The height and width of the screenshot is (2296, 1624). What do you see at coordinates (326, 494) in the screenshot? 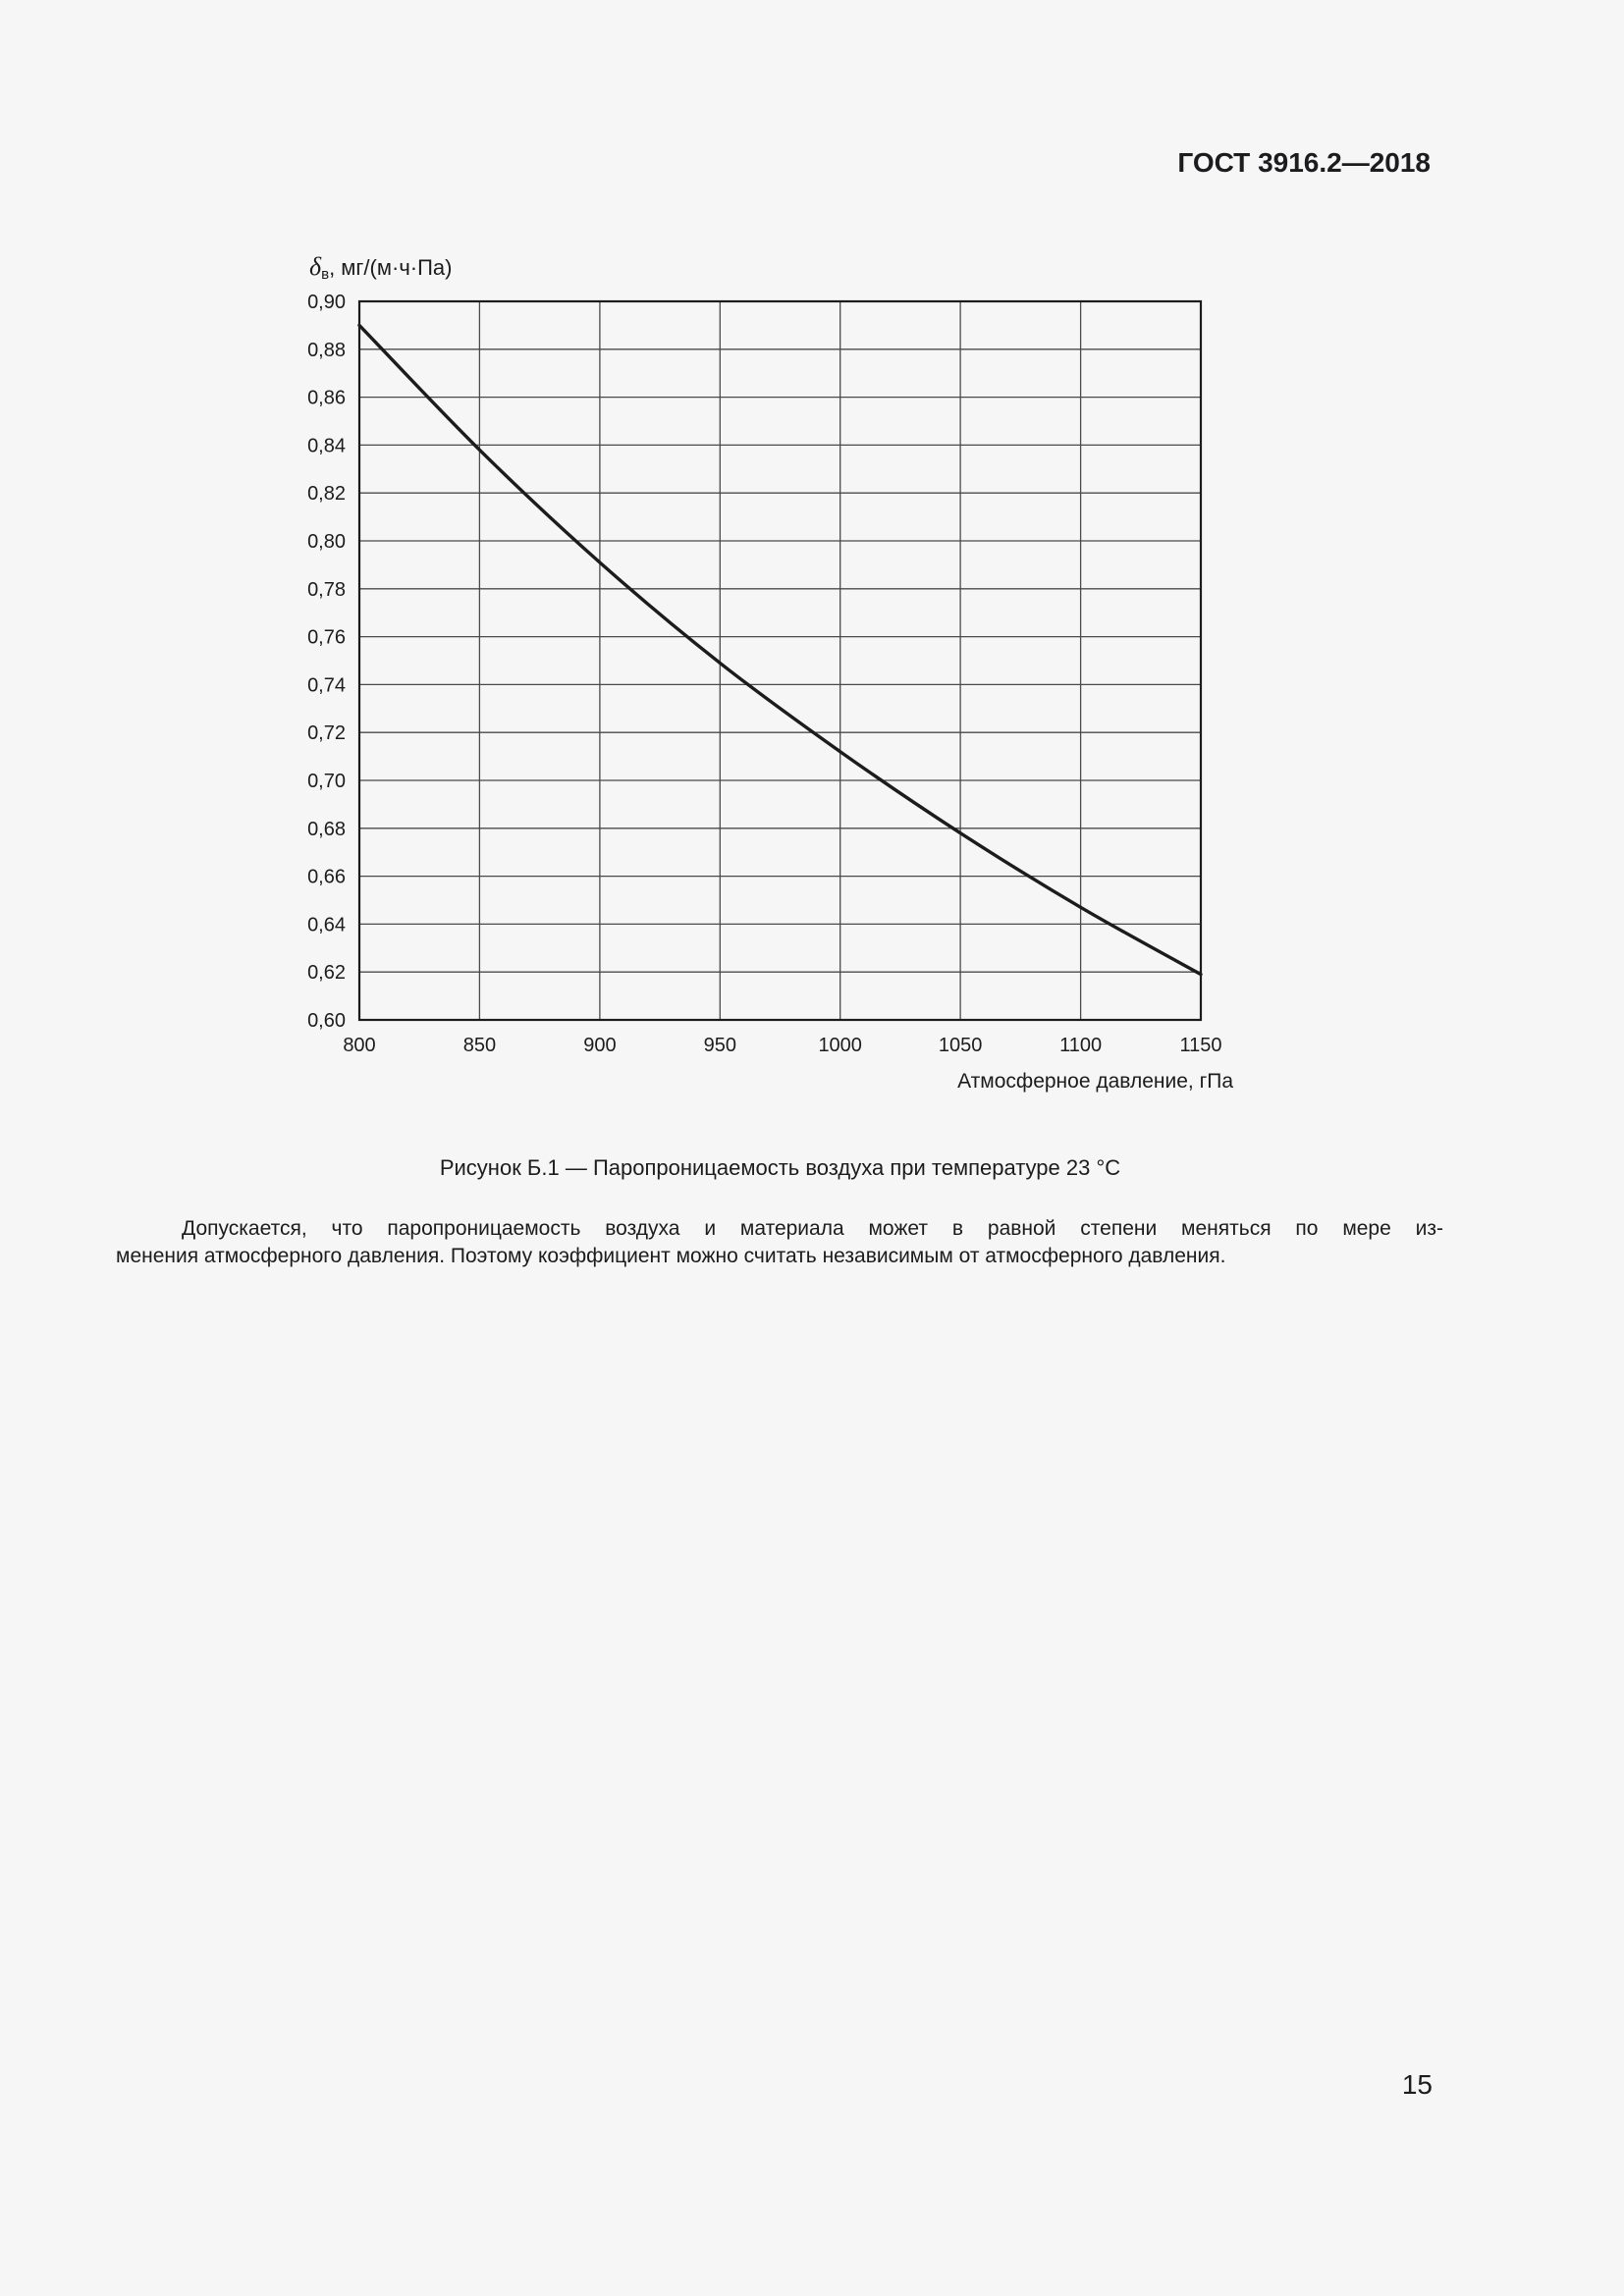
I see `svg-text: 0,82` at bounding box center [326, 494].